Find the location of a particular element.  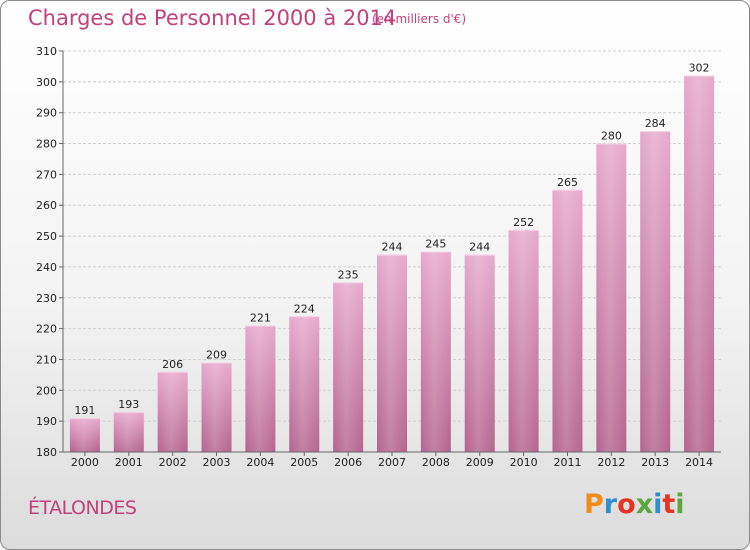

y-tick-label: 190 is located at coordinates (46, 421).